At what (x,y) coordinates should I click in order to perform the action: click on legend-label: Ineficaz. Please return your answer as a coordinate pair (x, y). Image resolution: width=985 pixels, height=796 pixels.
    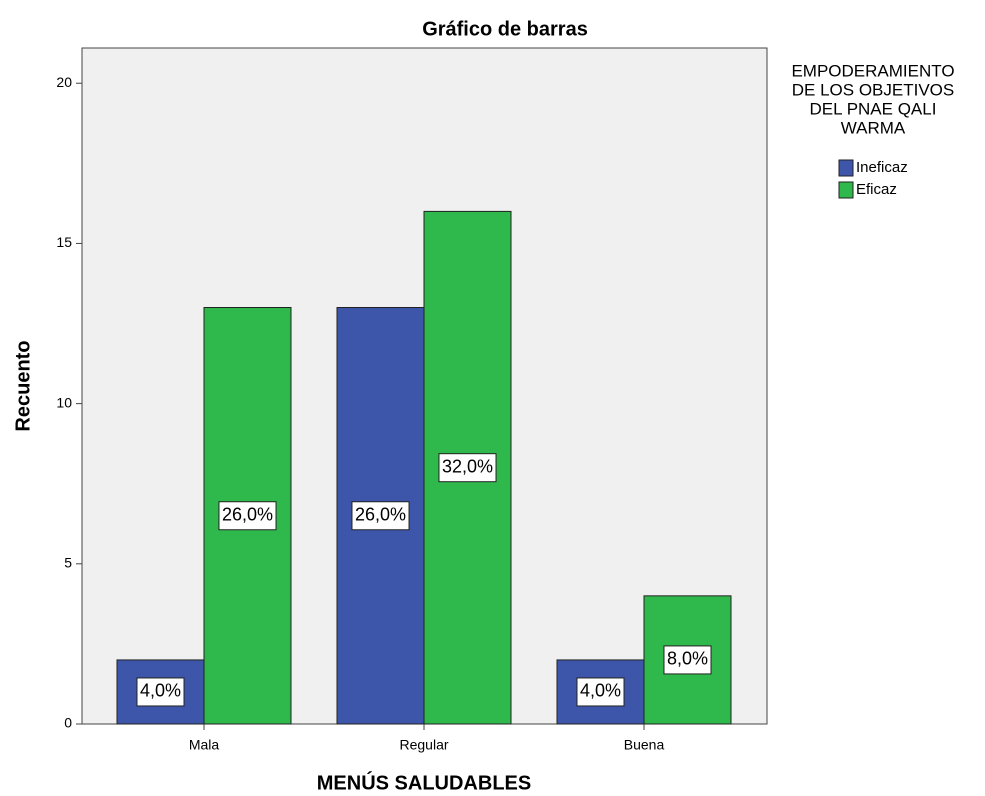
    Looking at the image, I should click on (882, 167).